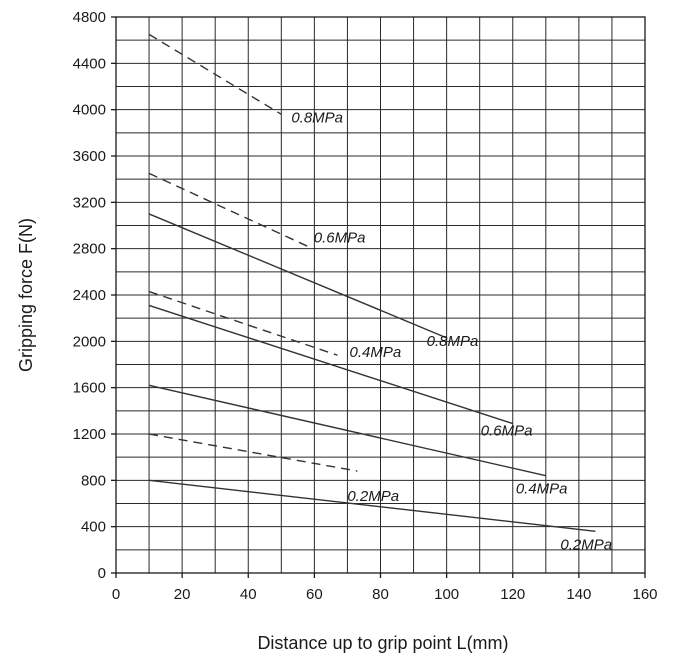 The height and width of the screenshot is (664, 677). I want to click on x-axis-title: Distance up to grip point L(mm), so click(382, 643).